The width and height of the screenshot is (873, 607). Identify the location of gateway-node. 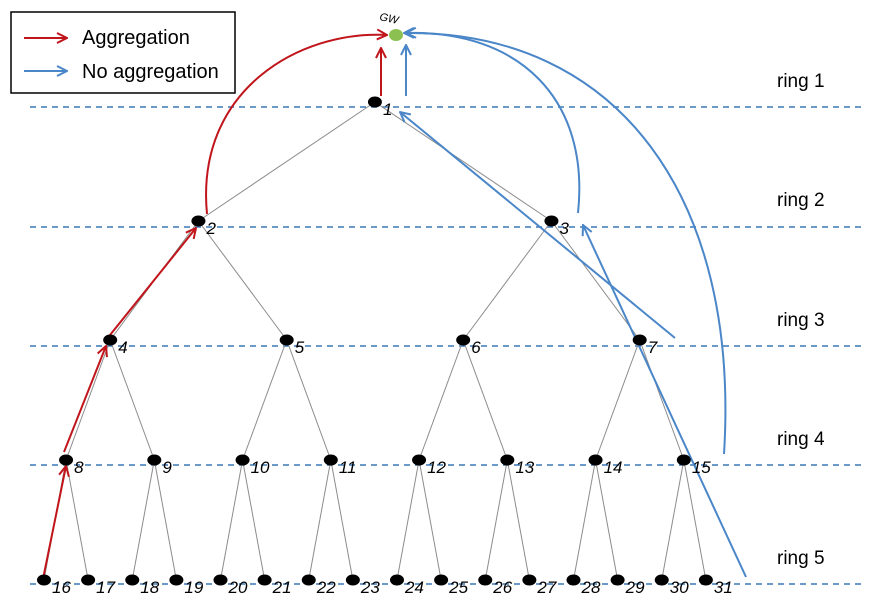
(396, 35).